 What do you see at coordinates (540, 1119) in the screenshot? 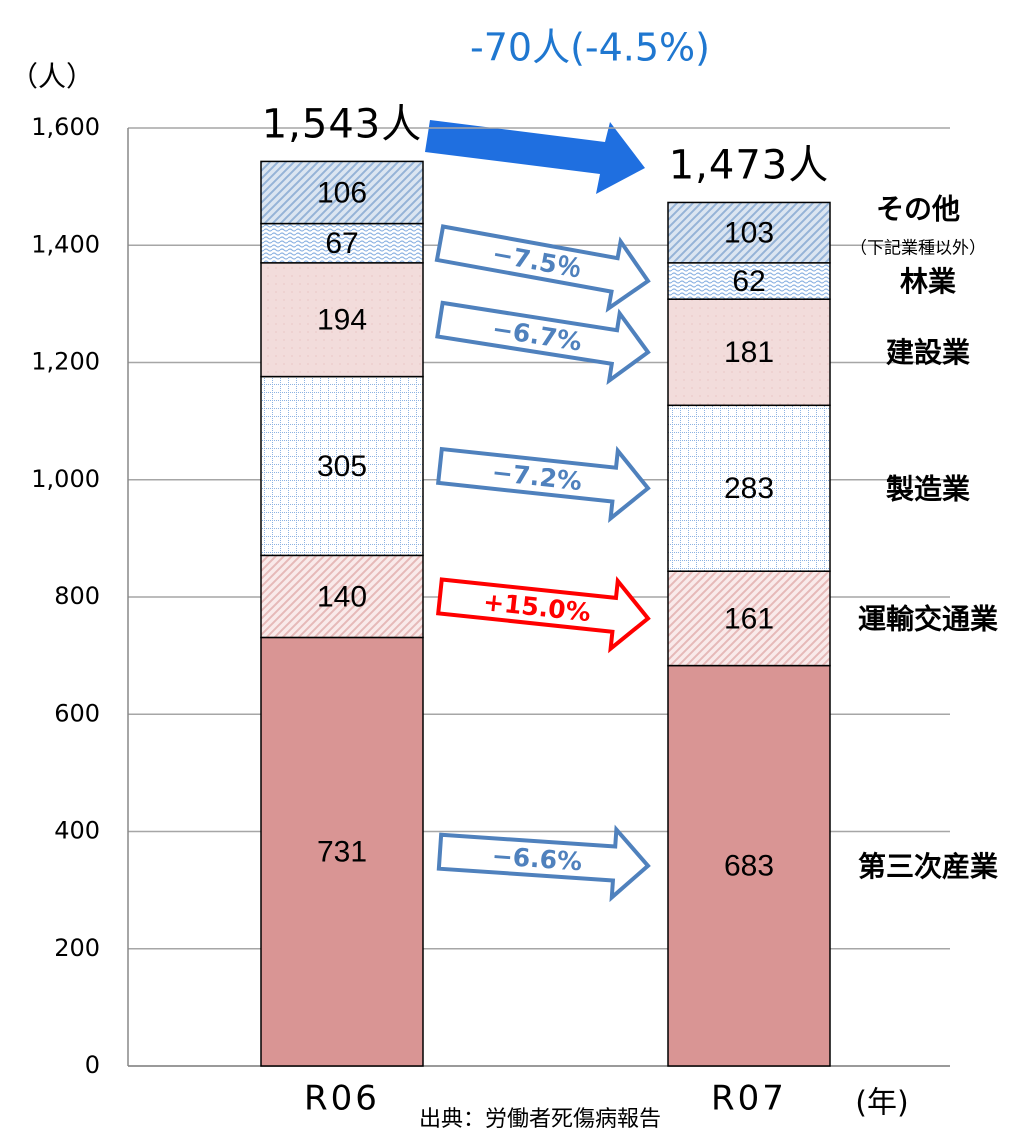
I see `source: 出典：労働者死傷病報告` at bounding box center [540, 1119].